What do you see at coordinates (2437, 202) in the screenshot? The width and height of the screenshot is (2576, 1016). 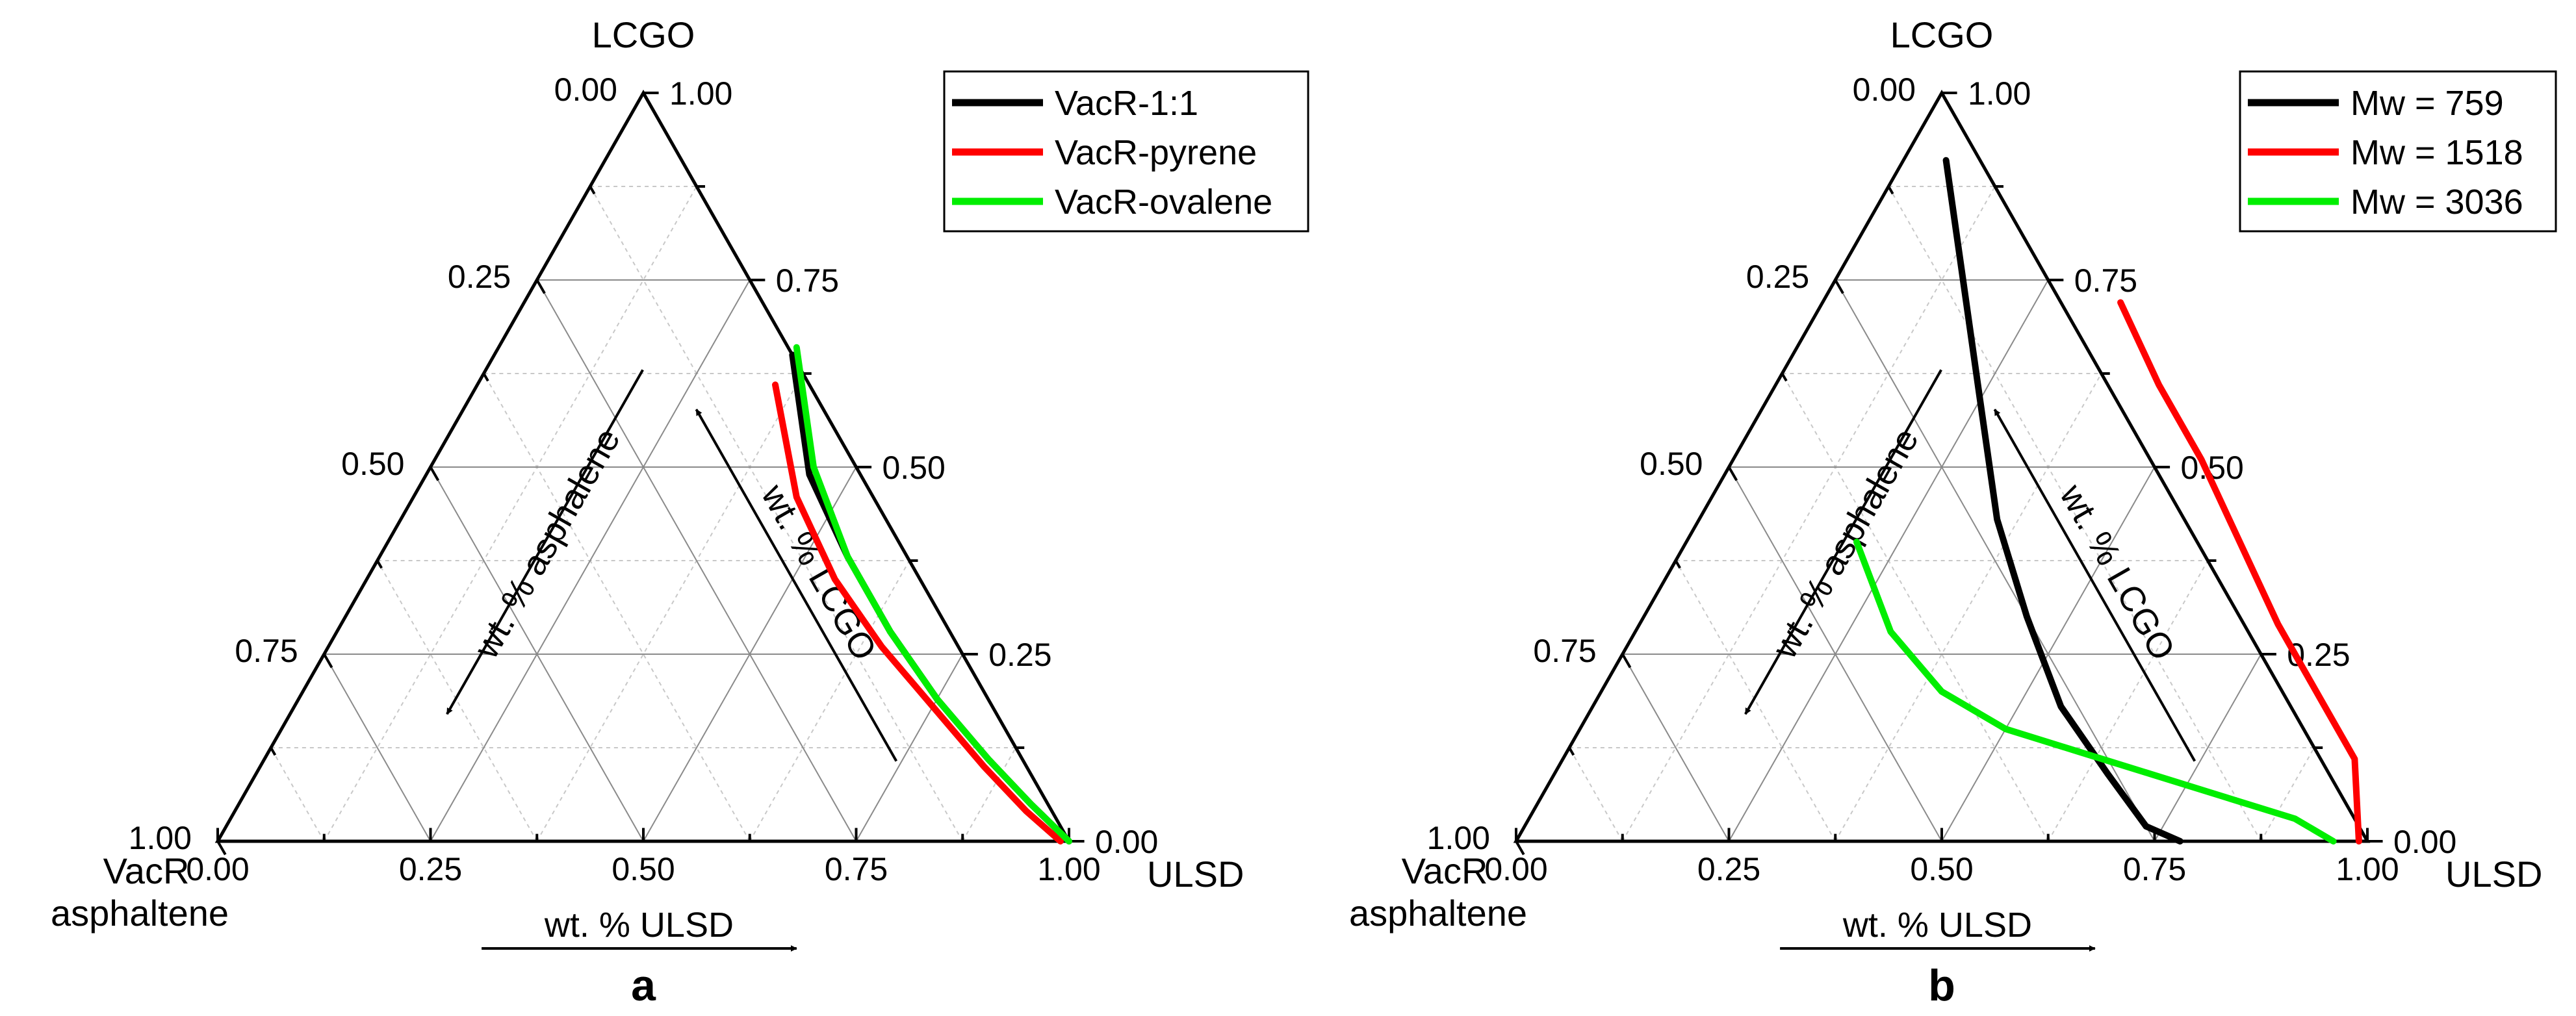 I see `legend-label-3: Mw = 3036` at bounding box center [2437, 202].